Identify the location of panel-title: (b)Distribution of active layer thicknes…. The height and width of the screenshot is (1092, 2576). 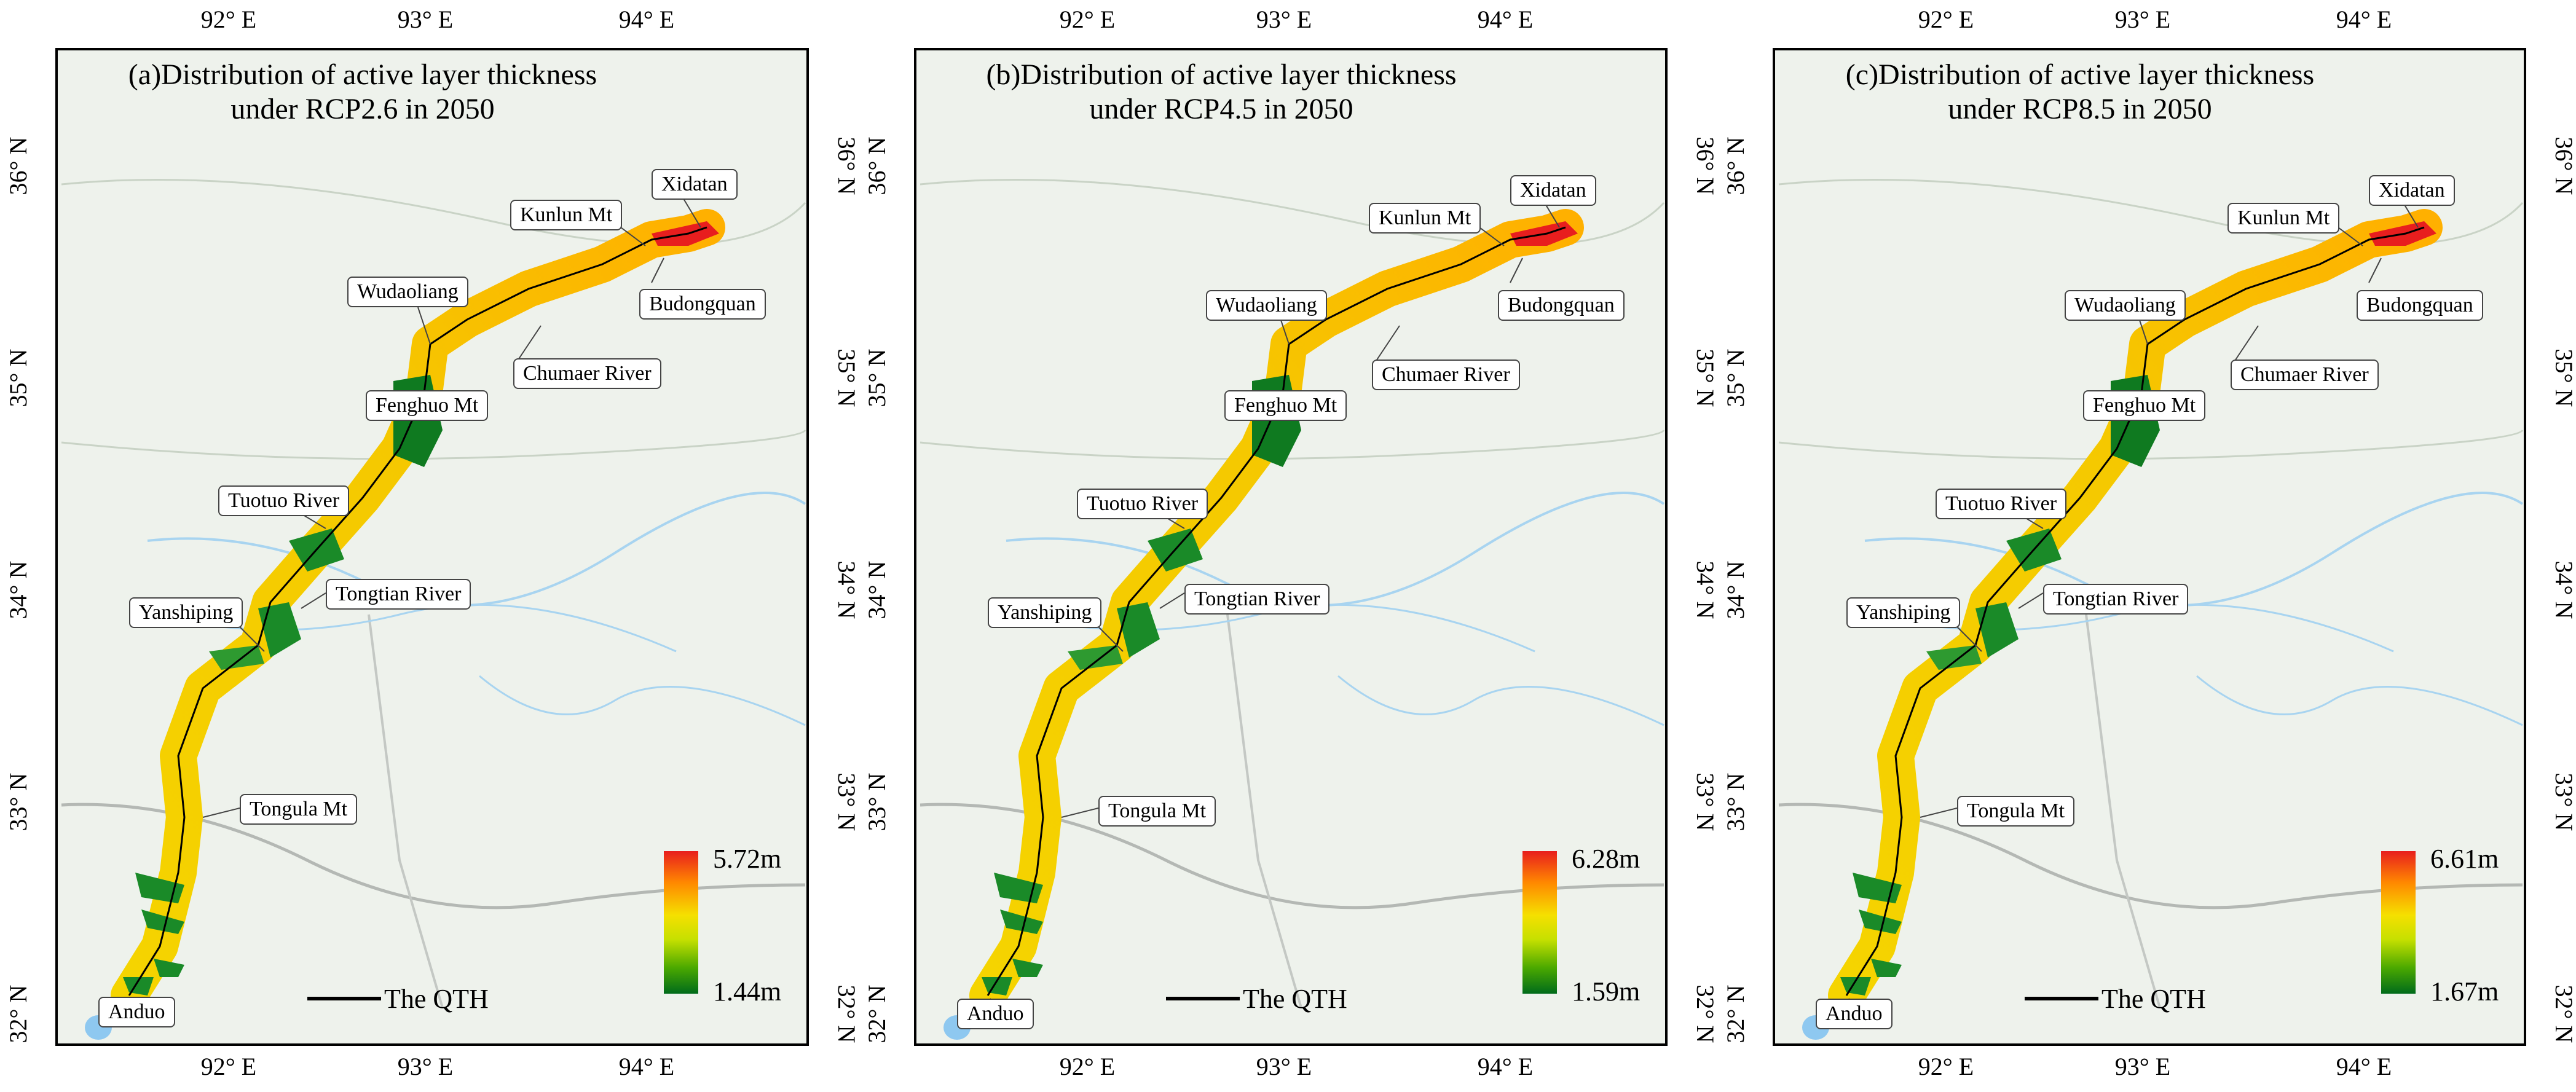
(1222, 92).